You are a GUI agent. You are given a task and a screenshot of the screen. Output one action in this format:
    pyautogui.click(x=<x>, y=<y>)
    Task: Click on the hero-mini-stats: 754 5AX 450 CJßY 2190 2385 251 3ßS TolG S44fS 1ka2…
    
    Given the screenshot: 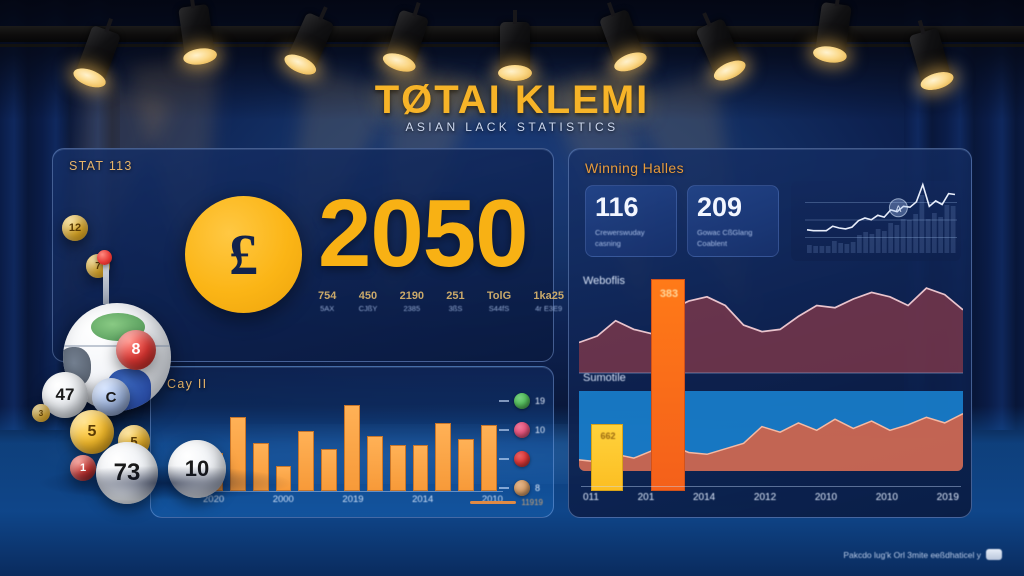 What is the action you would take?
    pyautogui.click(x=441, y=302)
    